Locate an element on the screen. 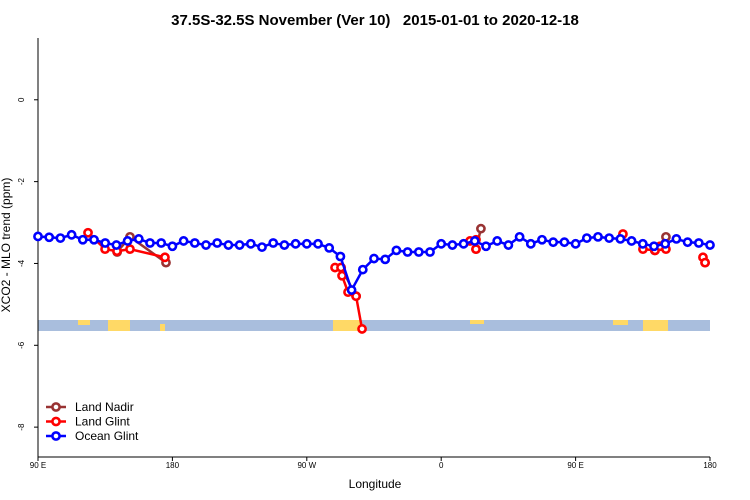 This screenshot has height=500, width=750. y-tick-label: -8 is located at coordinates (21, 427).